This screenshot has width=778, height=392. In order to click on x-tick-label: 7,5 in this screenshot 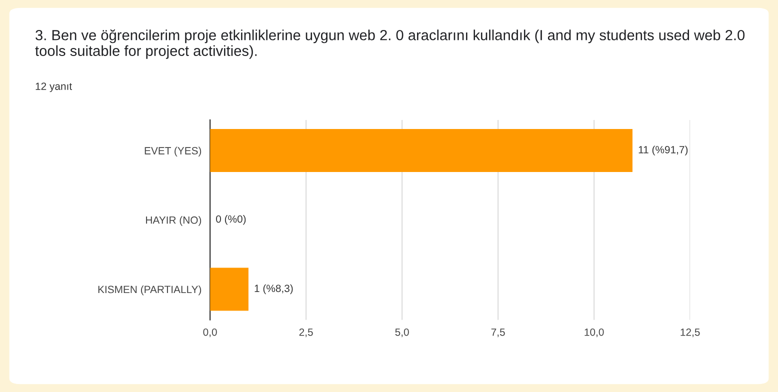, I will do `click(498, 333)`.